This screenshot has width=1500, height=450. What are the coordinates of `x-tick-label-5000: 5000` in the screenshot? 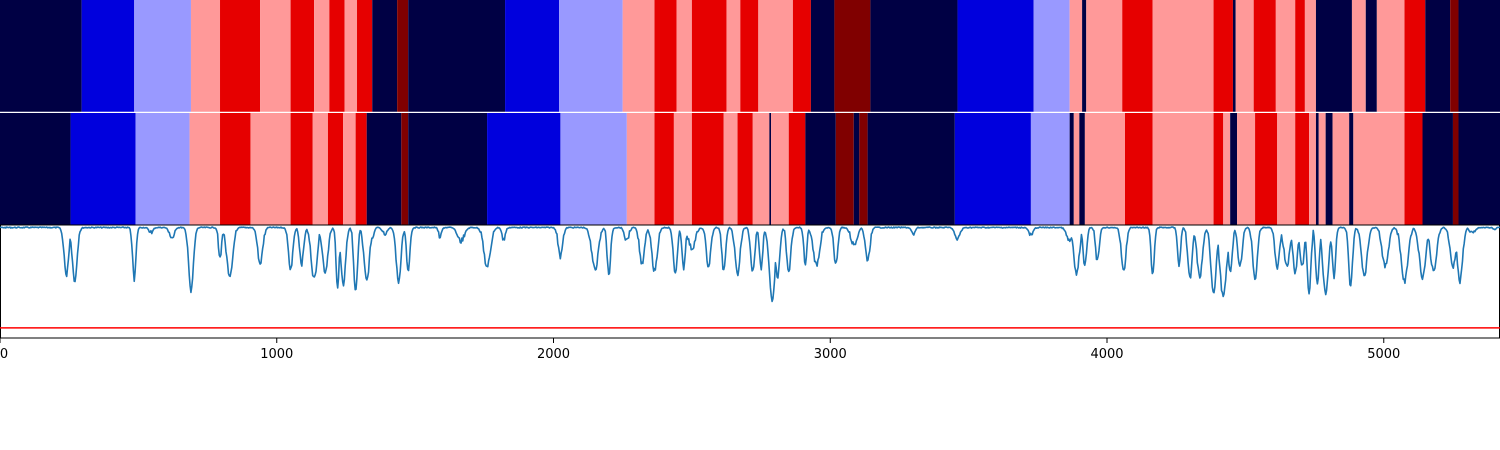 It's located at (1383, 354).